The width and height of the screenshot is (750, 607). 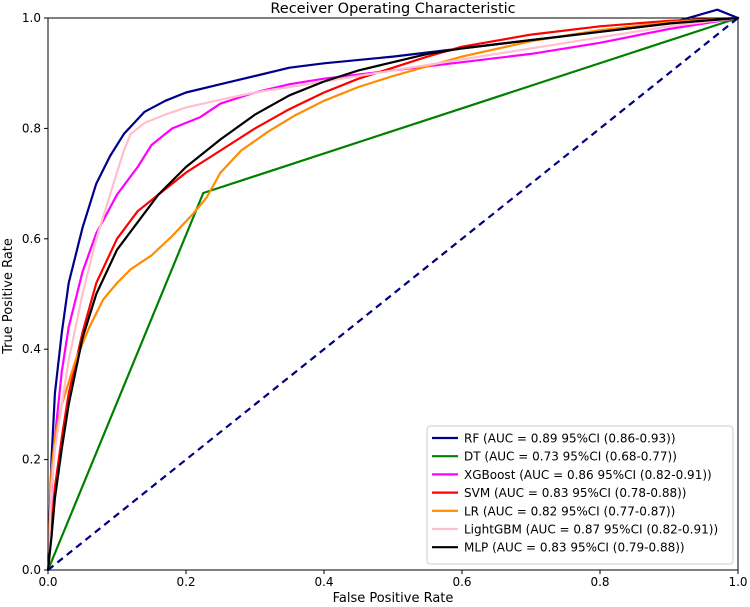 What do you see at coordinates (8, 296) in the screenshot?
I see `y-axis-label: True Positive Rate` at bounding box center [8, 296].